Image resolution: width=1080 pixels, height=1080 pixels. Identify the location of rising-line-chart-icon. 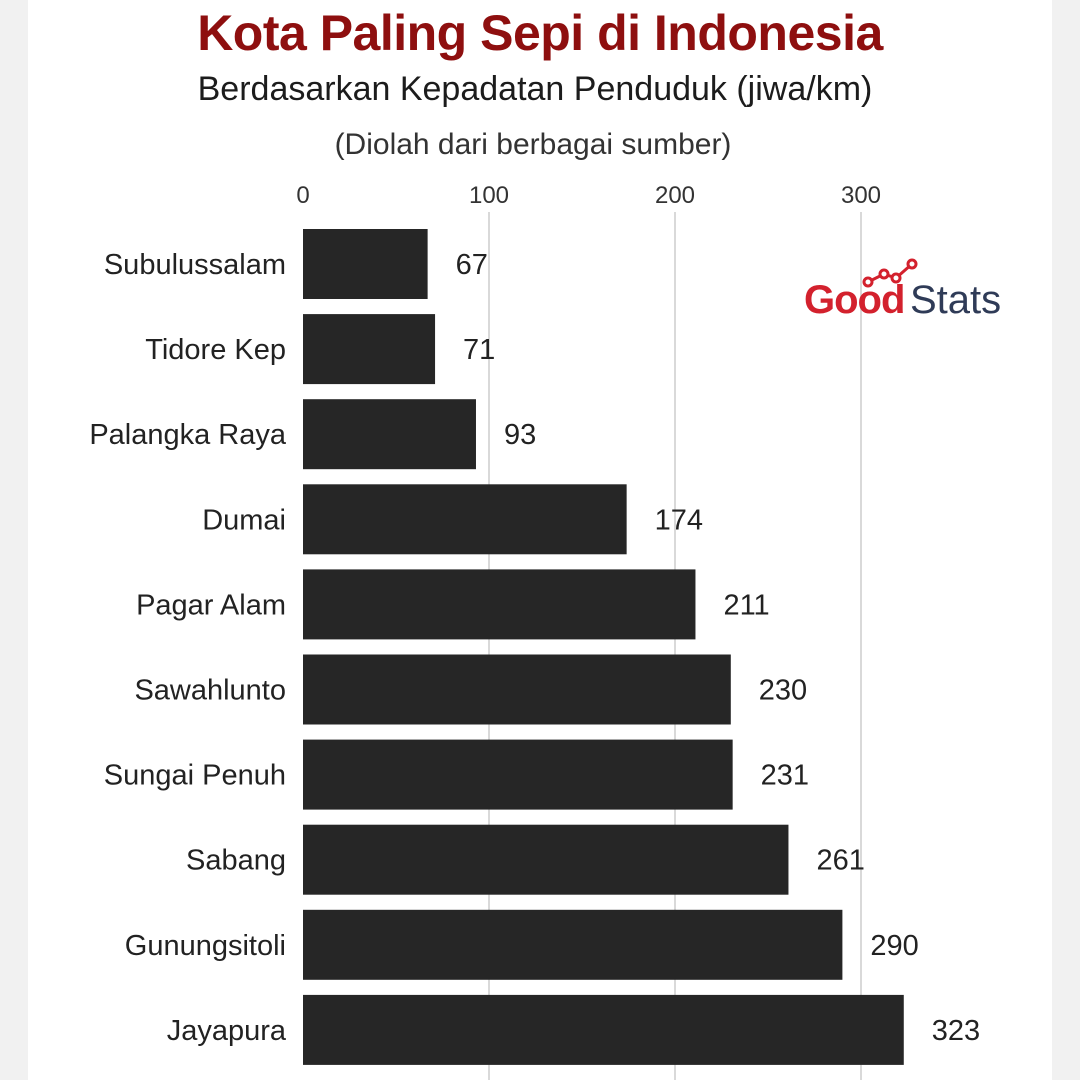
(890, 273).